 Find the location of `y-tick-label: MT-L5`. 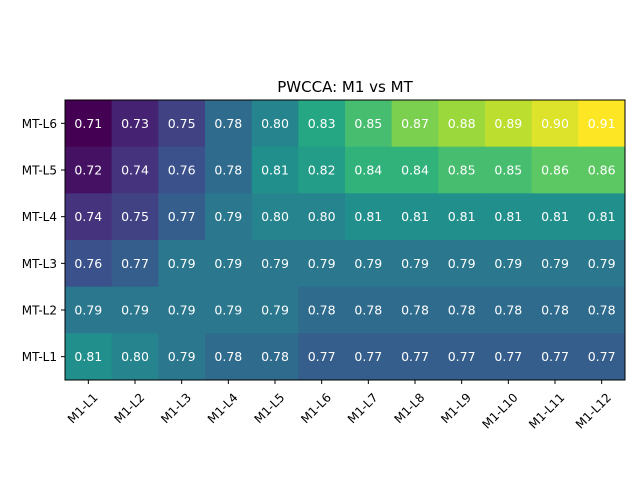

y-tick-label: MT-L5 is located at coordinates (39, 171).